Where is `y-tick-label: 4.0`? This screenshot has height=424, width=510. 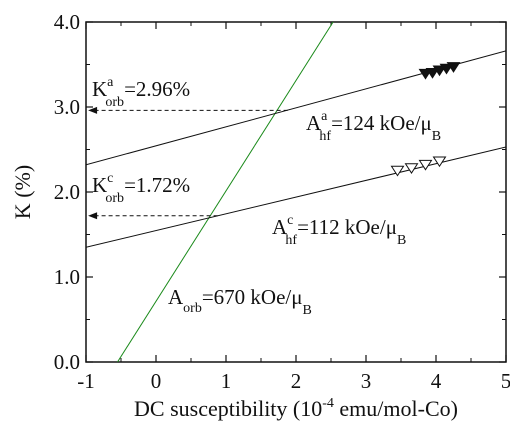
y-tick-label: 4.0 is located at coordinates (67, 22).